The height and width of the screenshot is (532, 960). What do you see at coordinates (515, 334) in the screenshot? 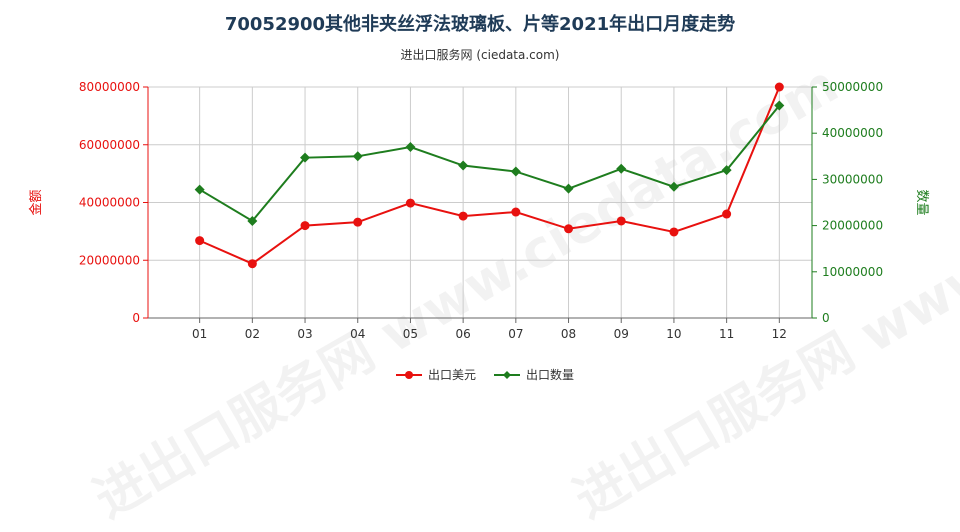
I see `x-tick-label: 07` at bounding box center [515, 334].